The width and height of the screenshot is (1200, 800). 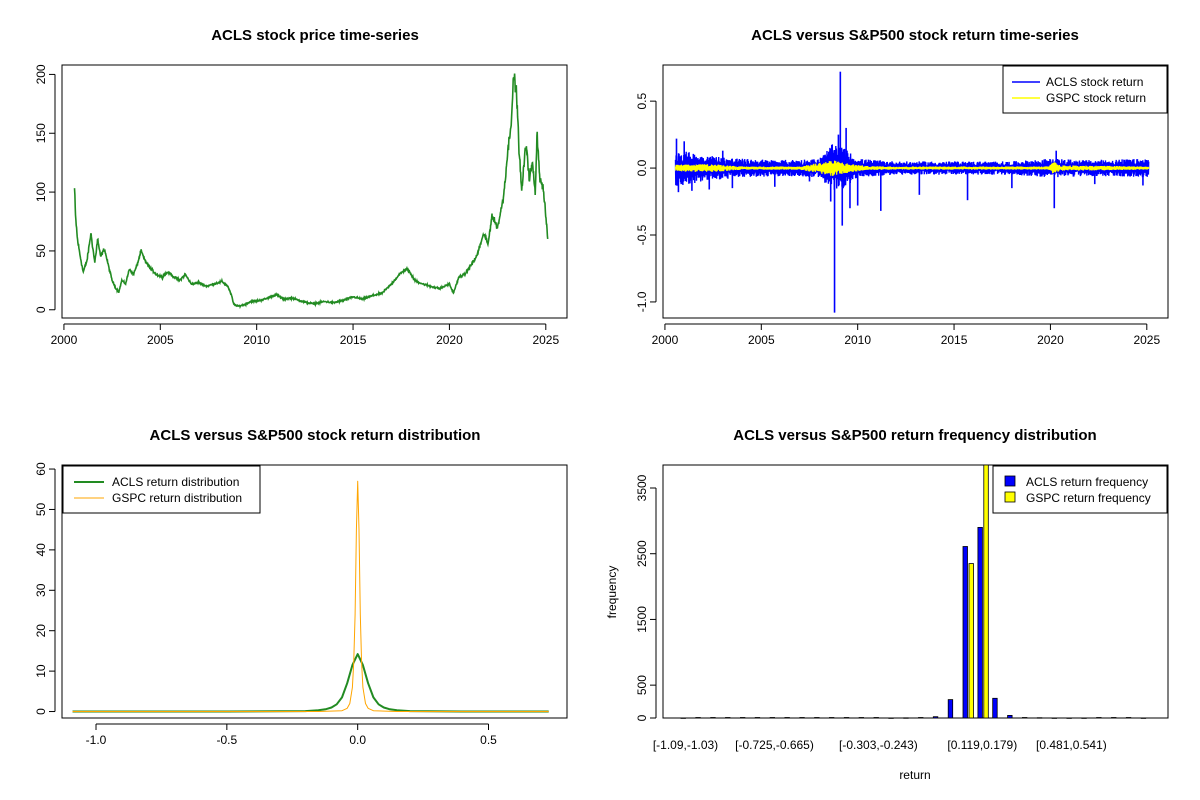 What do you see at coordinates (982, 745) in the screenshot?
I see `x-tick-label: [0.119,0.179)` at bounding box center [982, 745].